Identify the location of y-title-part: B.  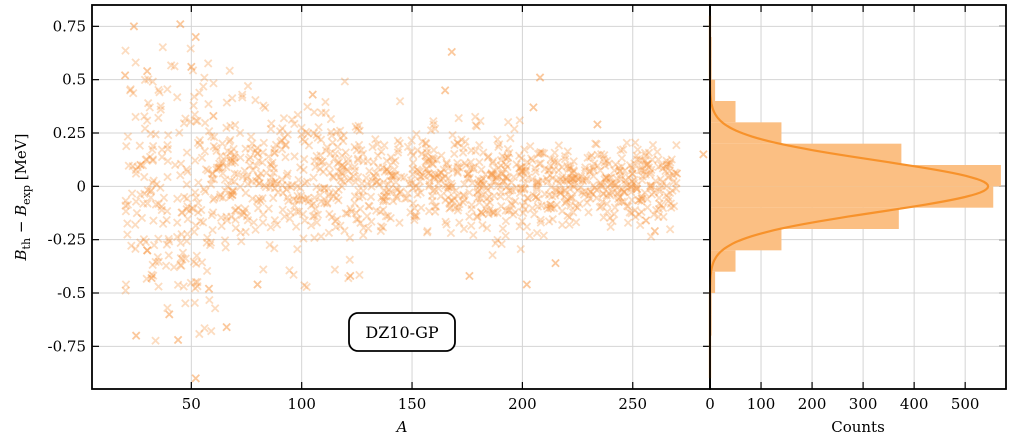
(21, 211).